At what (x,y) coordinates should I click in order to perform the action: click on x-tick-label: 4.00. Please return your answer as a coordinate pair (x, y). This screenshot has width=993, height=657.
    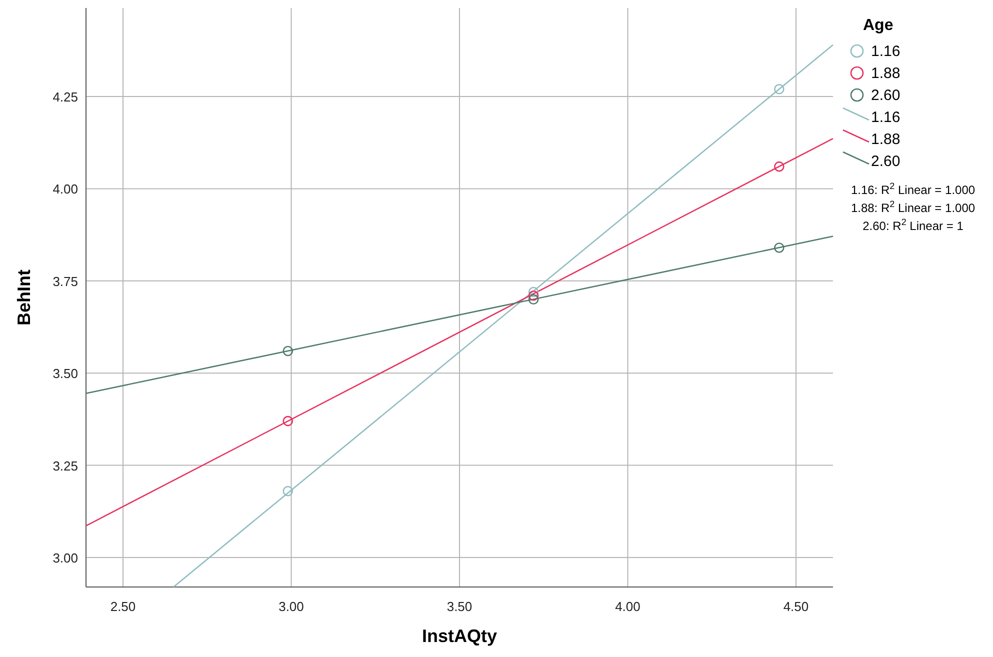
    Looking at the image, I should click on (627, 606).